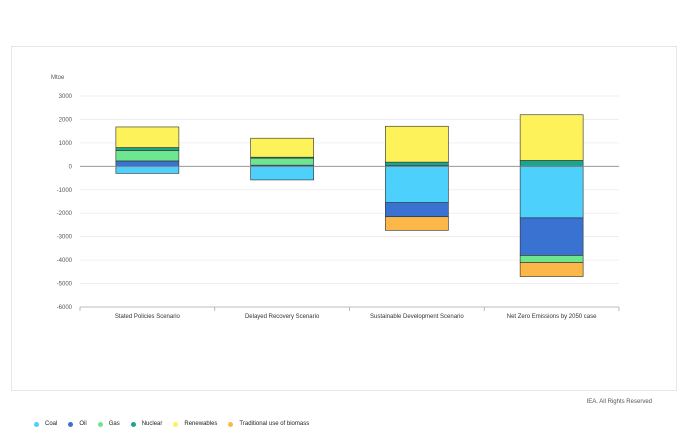 The height and width of the screenshot is (427, 690). Describe the element at coordinates (58, 78) in the screenshot. I see `y-axis-label: Mtoe` at that location.